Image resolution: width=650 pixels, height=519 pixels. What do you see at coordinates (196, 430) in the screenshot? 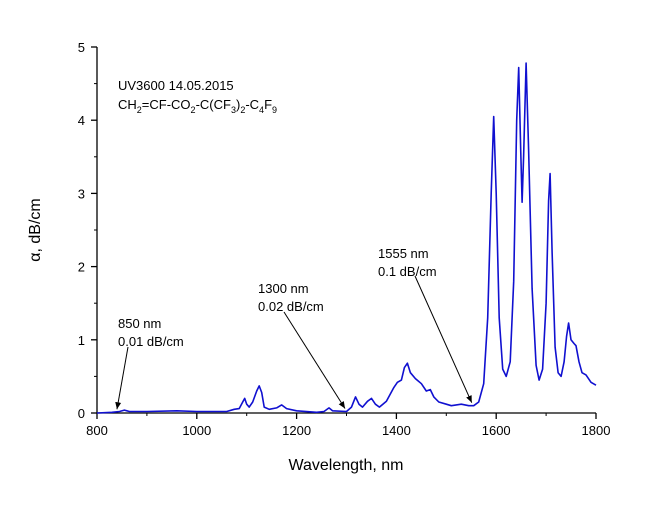
I see `x-tick-label: 1000` at bounding box center [196, 430].